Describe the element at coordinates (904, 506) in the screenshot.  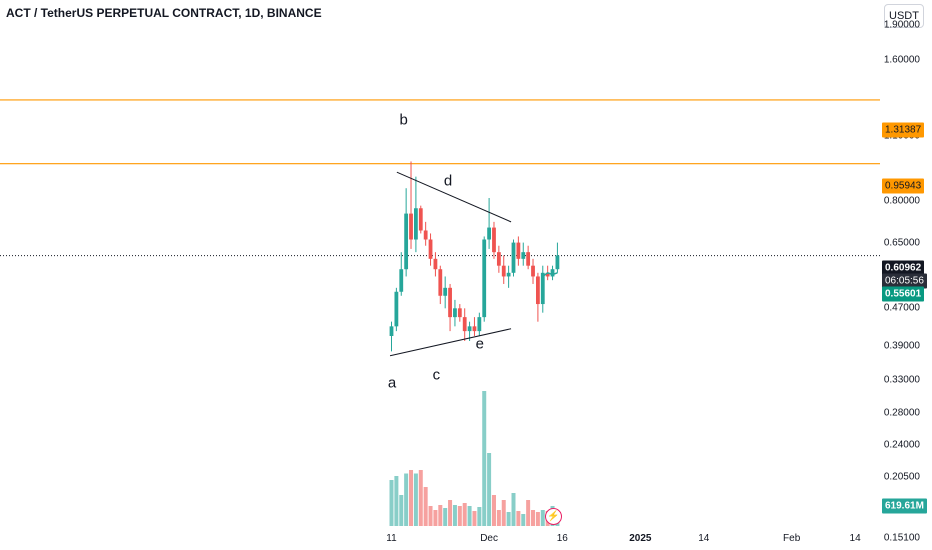
I see `volume-value-tag: 619.61M` at that location.